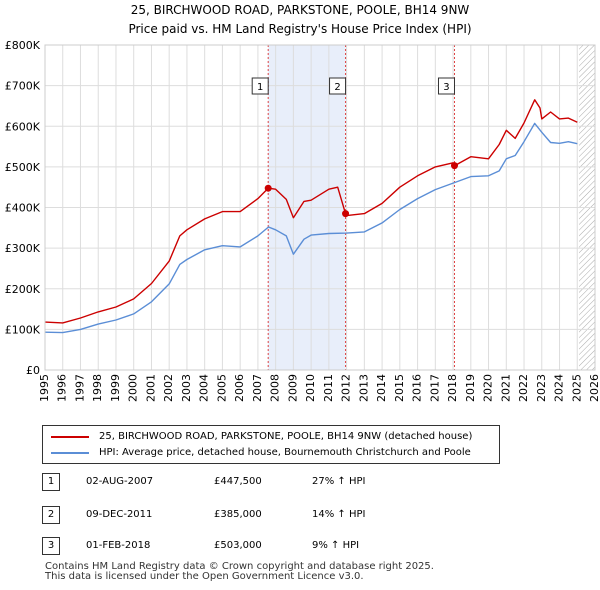 Image resolution: width=600 pixels, height=590 pixels. Describe the element at coordinates (51, 546) in the screenshot. I see `tx-number-badge: 3` at that location.